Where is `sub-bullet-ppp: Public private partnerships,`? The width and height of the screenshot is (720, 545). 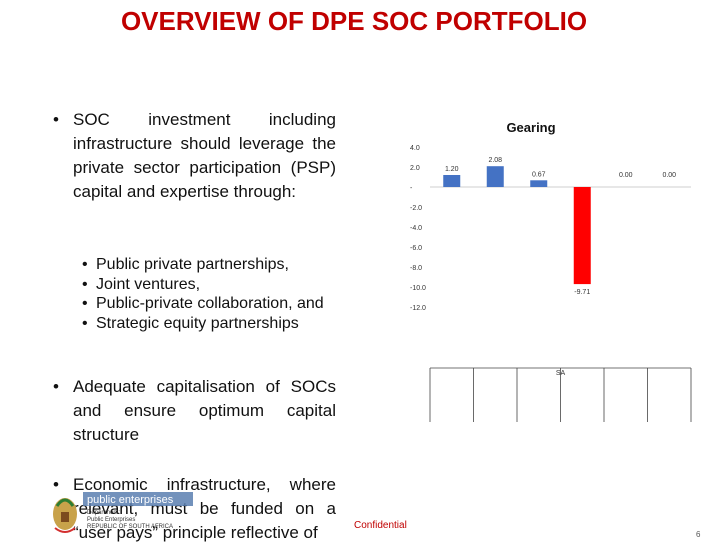
sub-bullet-ppp: Public private partnerships, is located at coordinates (211, 265).